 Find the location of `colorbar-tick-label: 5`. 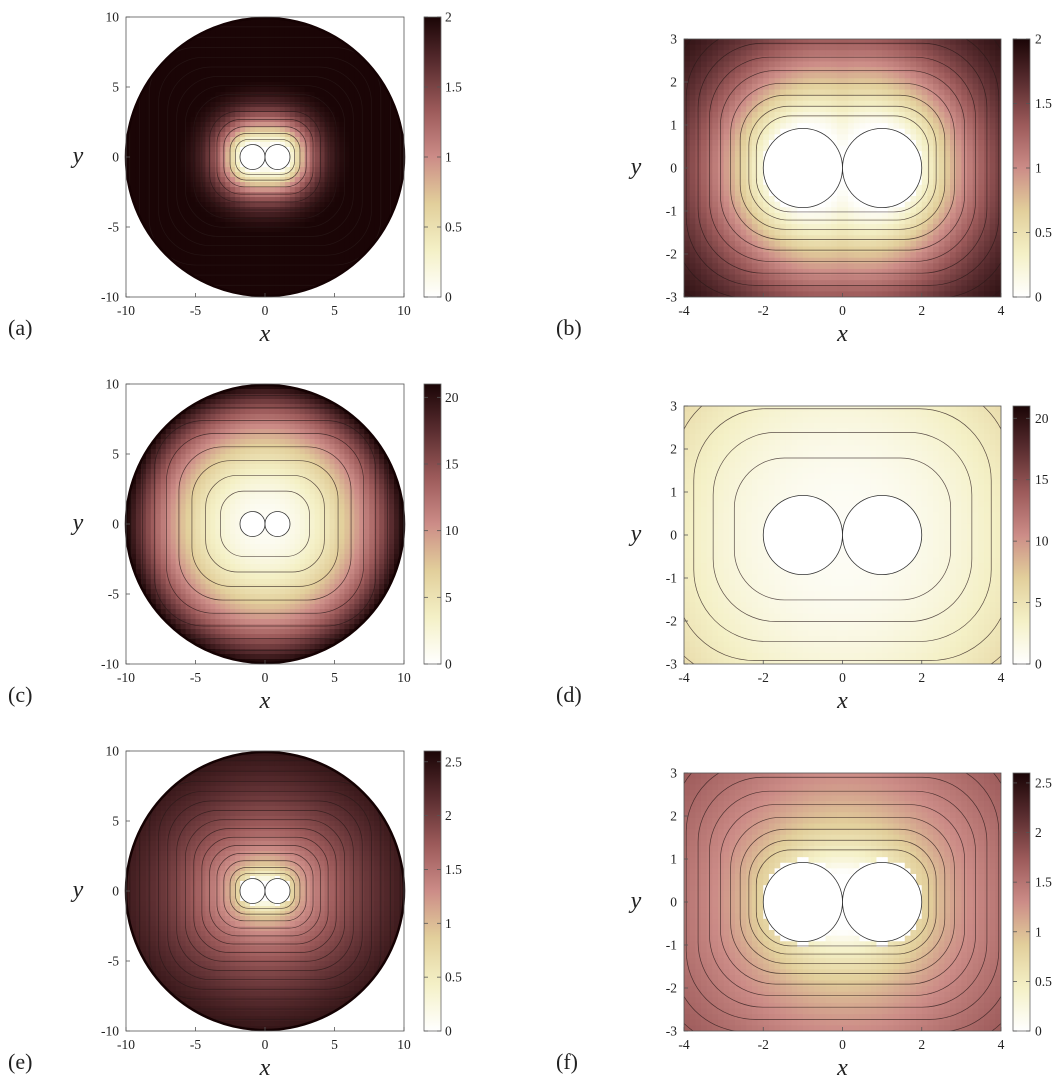

colorbar-tick-label: 5 is located at coordinates (448, 597).